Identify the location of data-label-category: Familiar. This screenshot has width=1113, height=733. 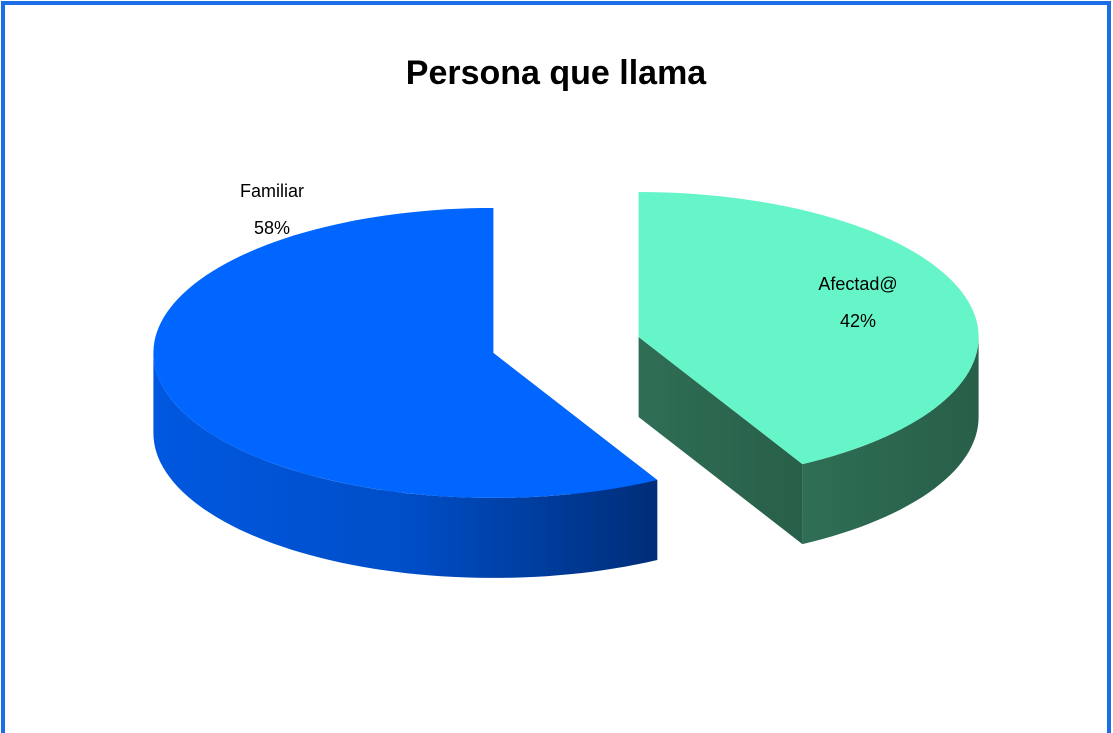
(272, 191).